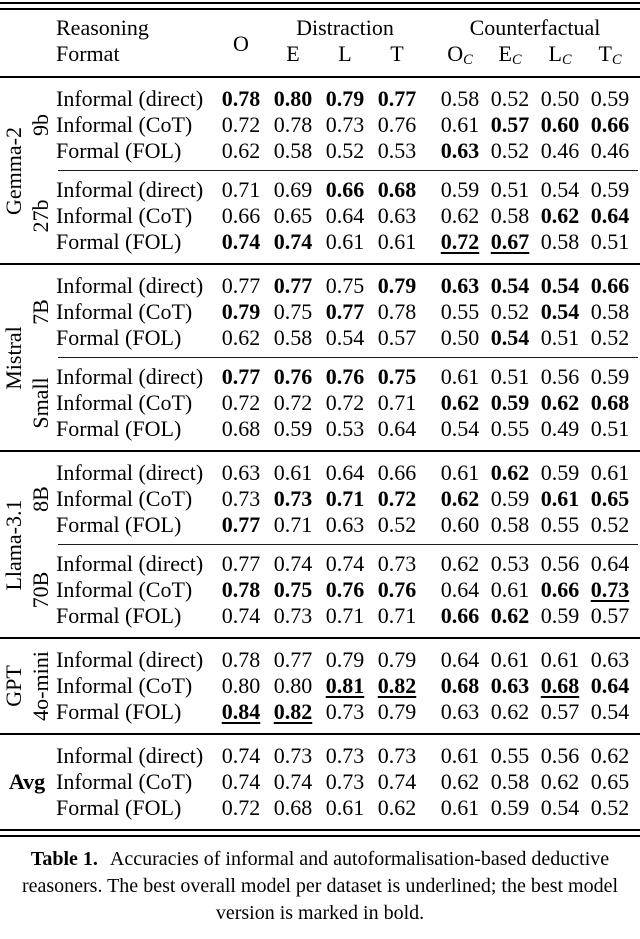 The height and width of the screenshot is (939, 640). Describe the element at coordinates (241, 686) in the screenshot. I see `accuracy-cell: 0.80` at that location.